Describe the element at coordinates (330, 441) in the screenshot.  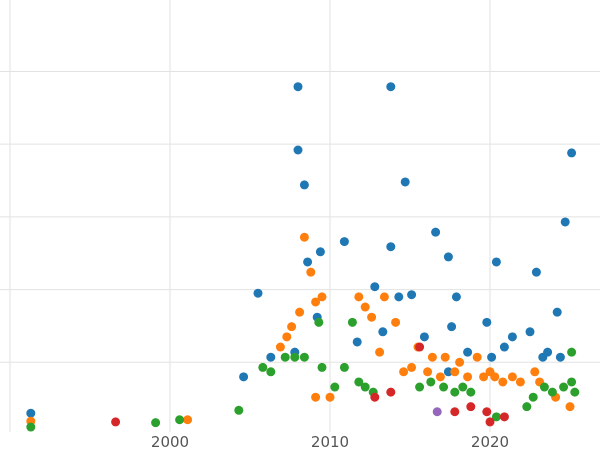
I see `x-tick-label: 2010` at that location.